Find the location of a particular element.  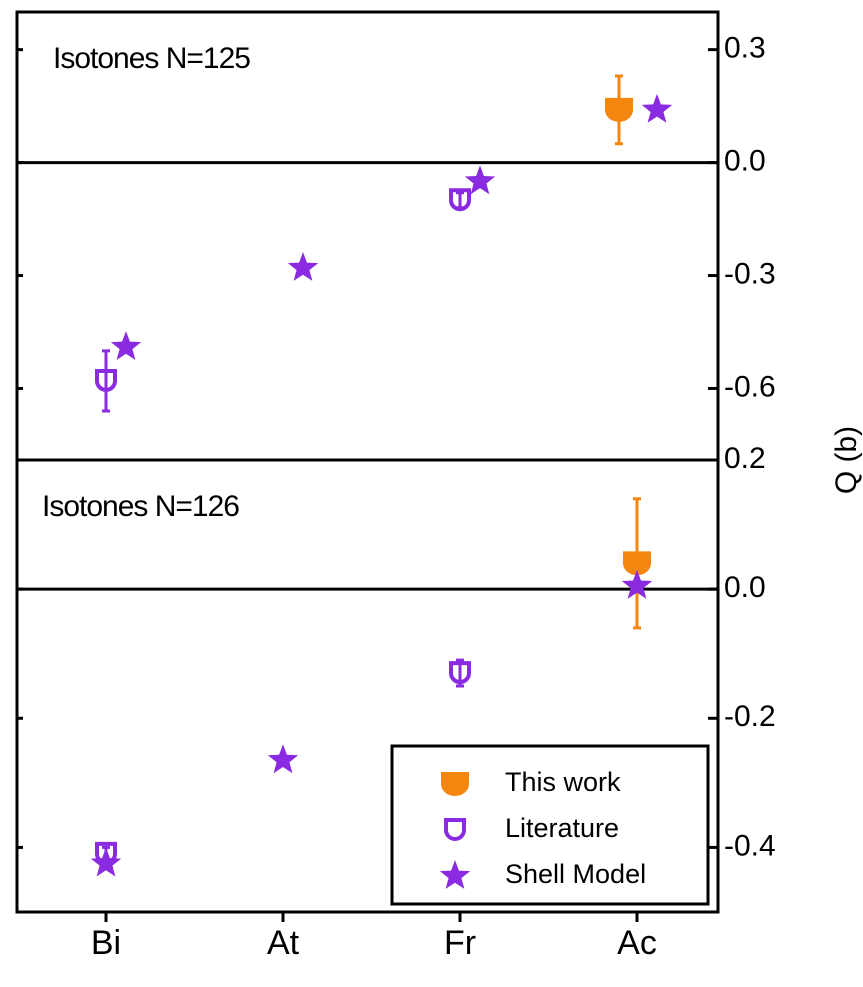

x-tick-label: Ac is located at coordinates (637, 943).